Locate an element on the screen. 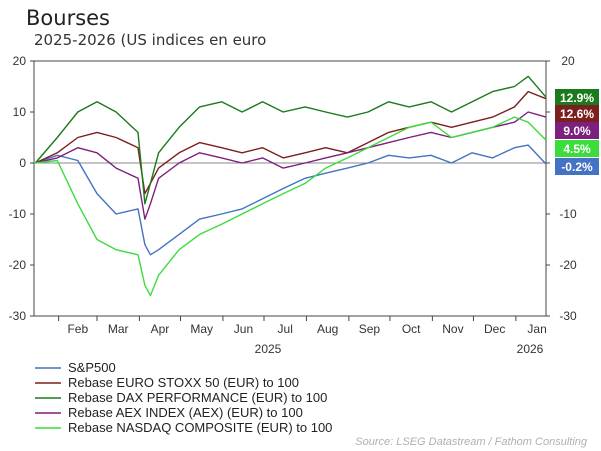 The height and width of the screenshot is (451, 601). x-tick-label: Jul is located at coordinates (285, 329).